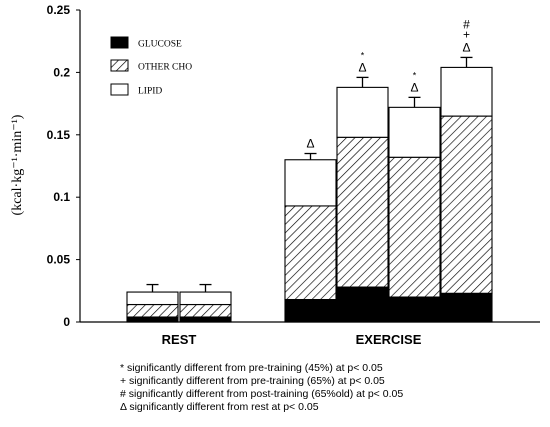  Describe the element at coordinates (63, 166) in the screenshot. I see `y-ticks: 0 0.05 0.1 0.15 0.2 0.25` at that location.